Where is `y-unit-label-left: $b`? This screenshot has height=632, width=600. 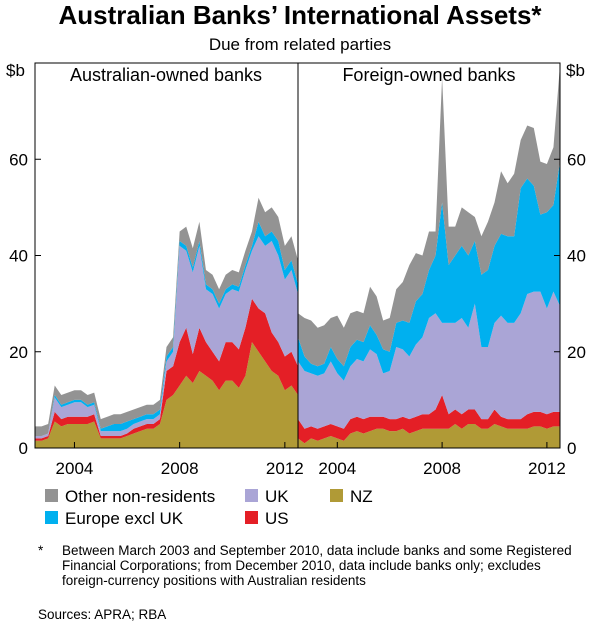
y-unit-label-left: $b is located at coordinates (15, 70).